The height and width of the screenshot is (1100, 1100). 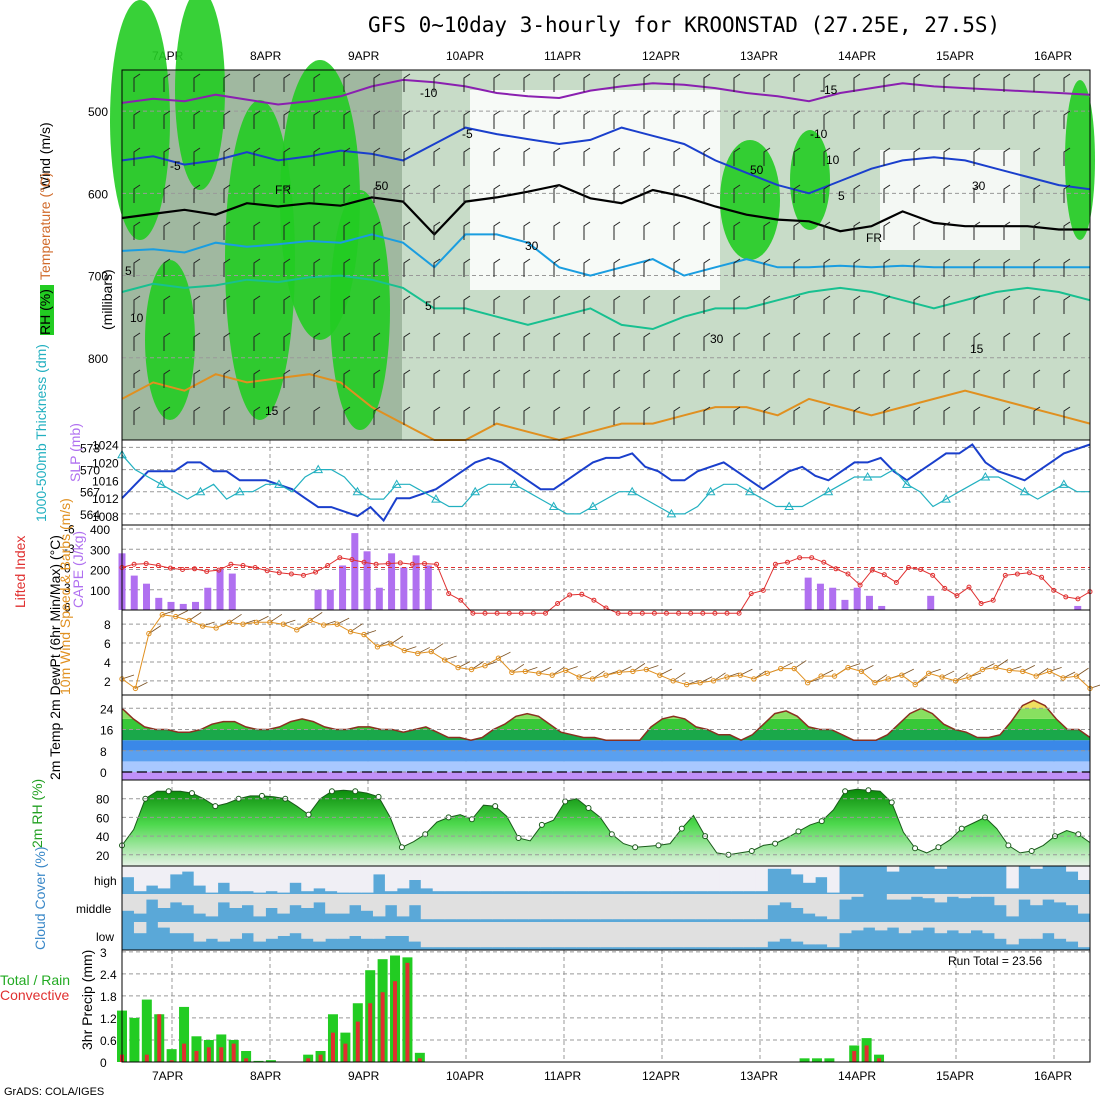 I want to click on rh-label: RH (%), so click(x=45, y=312).